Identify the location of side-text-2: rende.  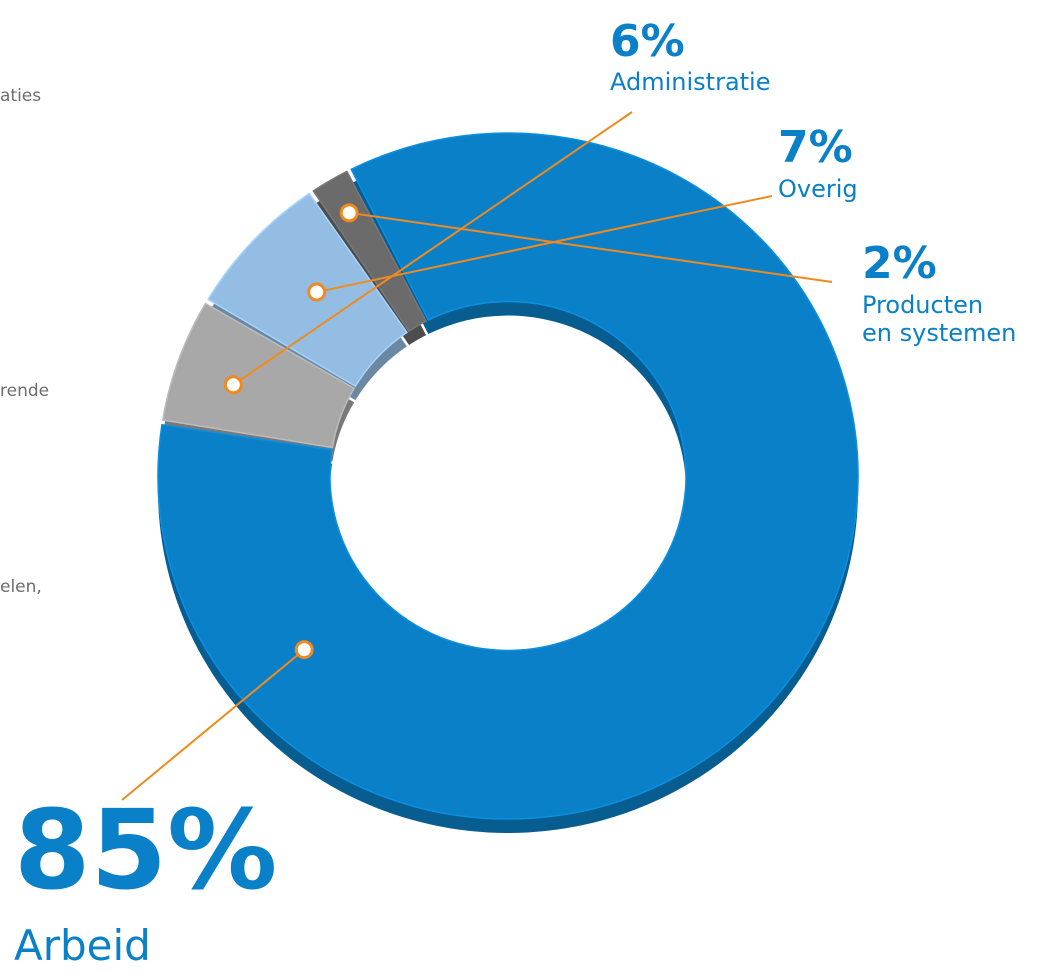
(25, 391).